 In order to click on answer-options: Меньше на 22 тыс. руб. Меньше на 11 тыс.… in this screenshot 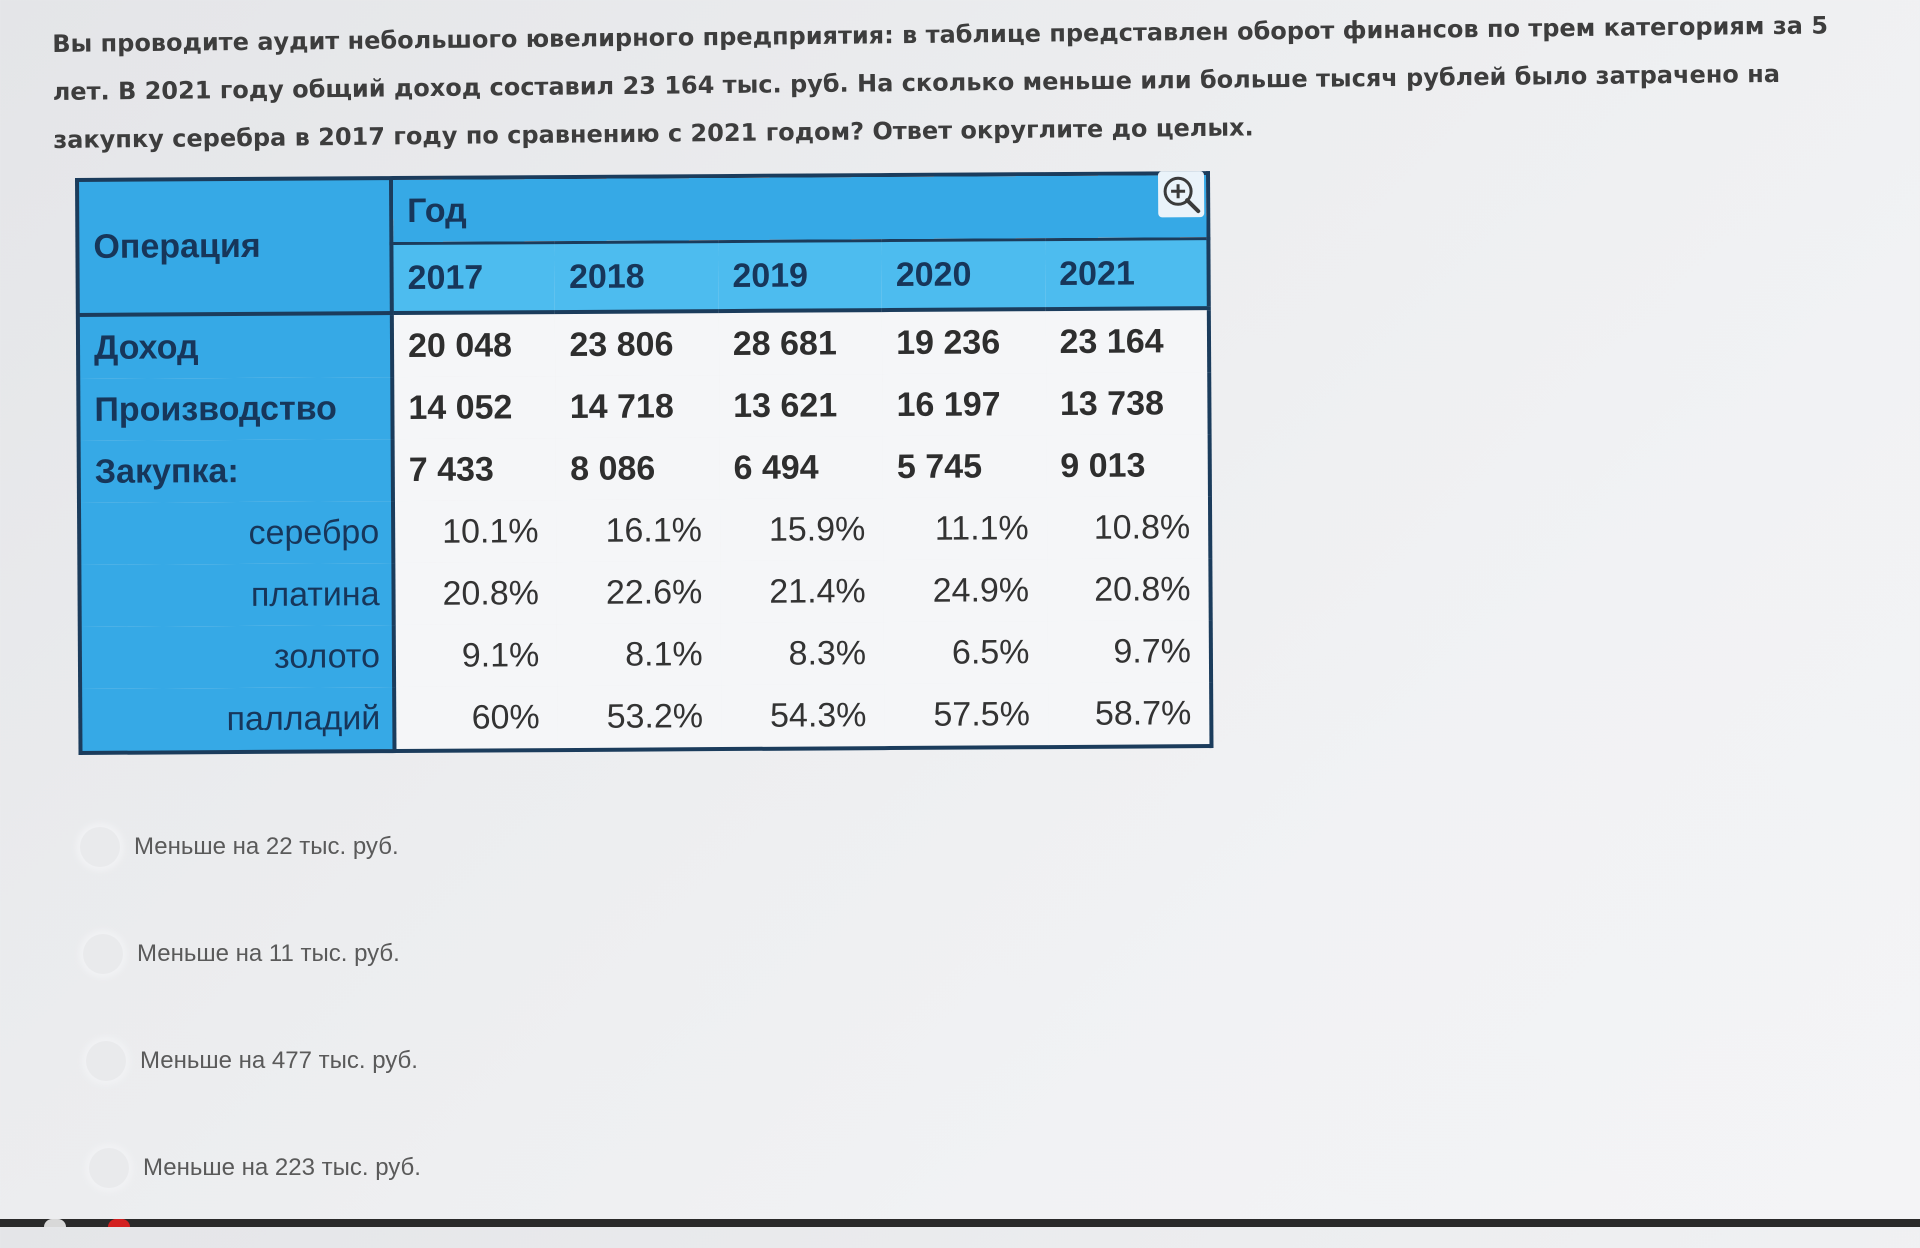, I will do `click(480, 1034)`.